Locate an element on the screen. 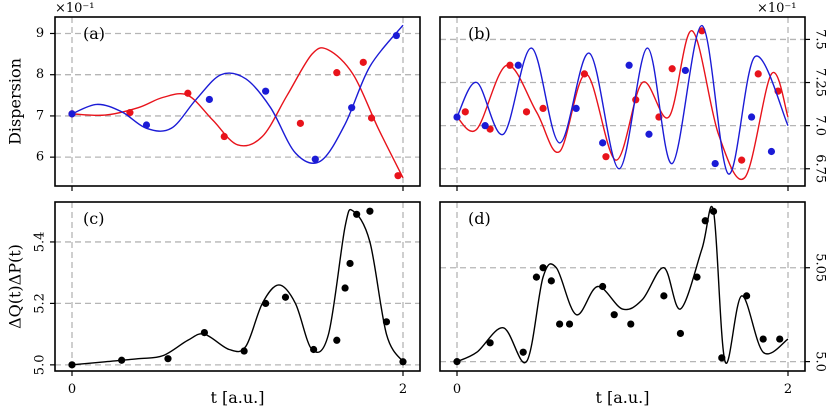 The image size is (831, 409). panel-label: (d) is located at coordinates (479, 218).